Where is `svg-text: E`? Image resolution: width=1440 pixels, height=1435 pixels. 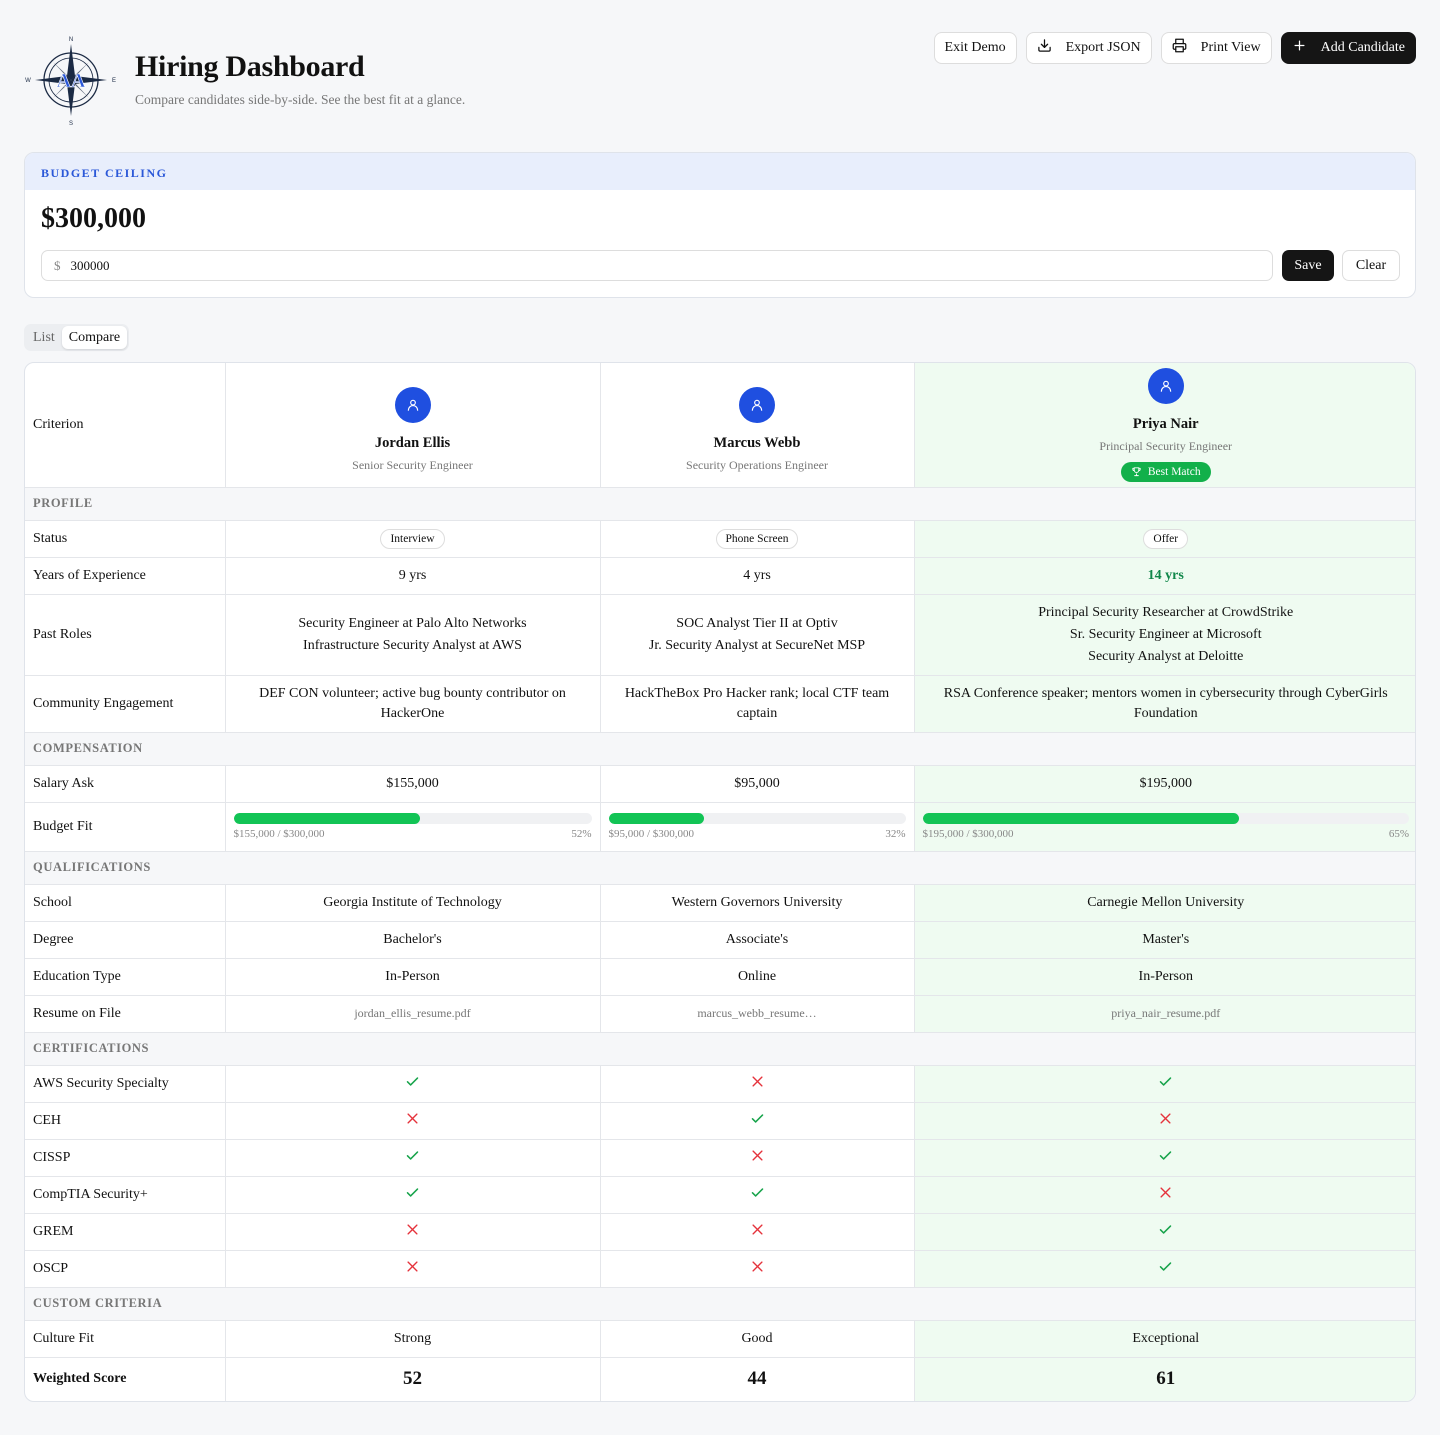
svg-text: E is located at coordinates (114, 81).